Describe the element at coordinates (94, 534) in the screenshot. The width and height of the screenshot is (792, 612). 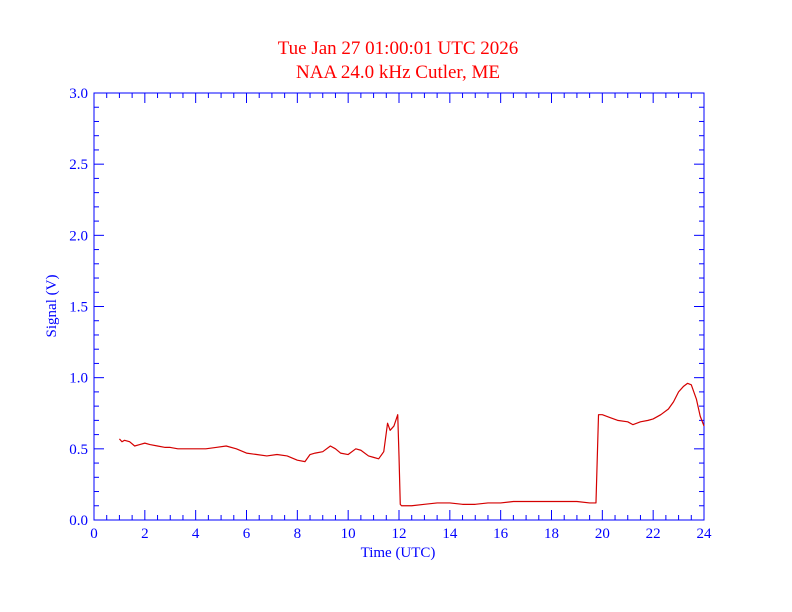
I see `x-tick-label: 0` at that location.